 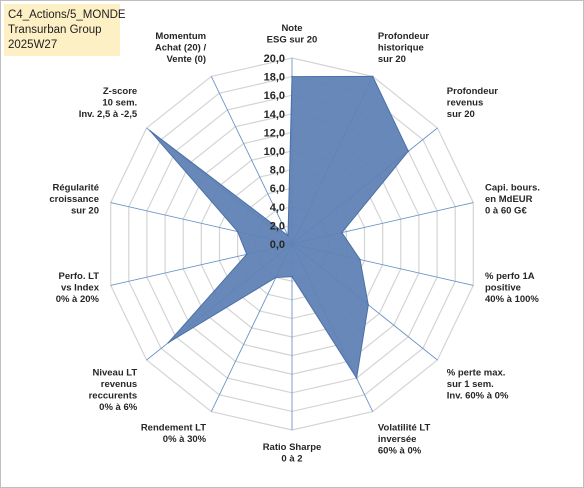 What do you see at coordinates (277, 226) in the screenshot?
I see `tick-label: 2,0` at bounding box center [277, 226].